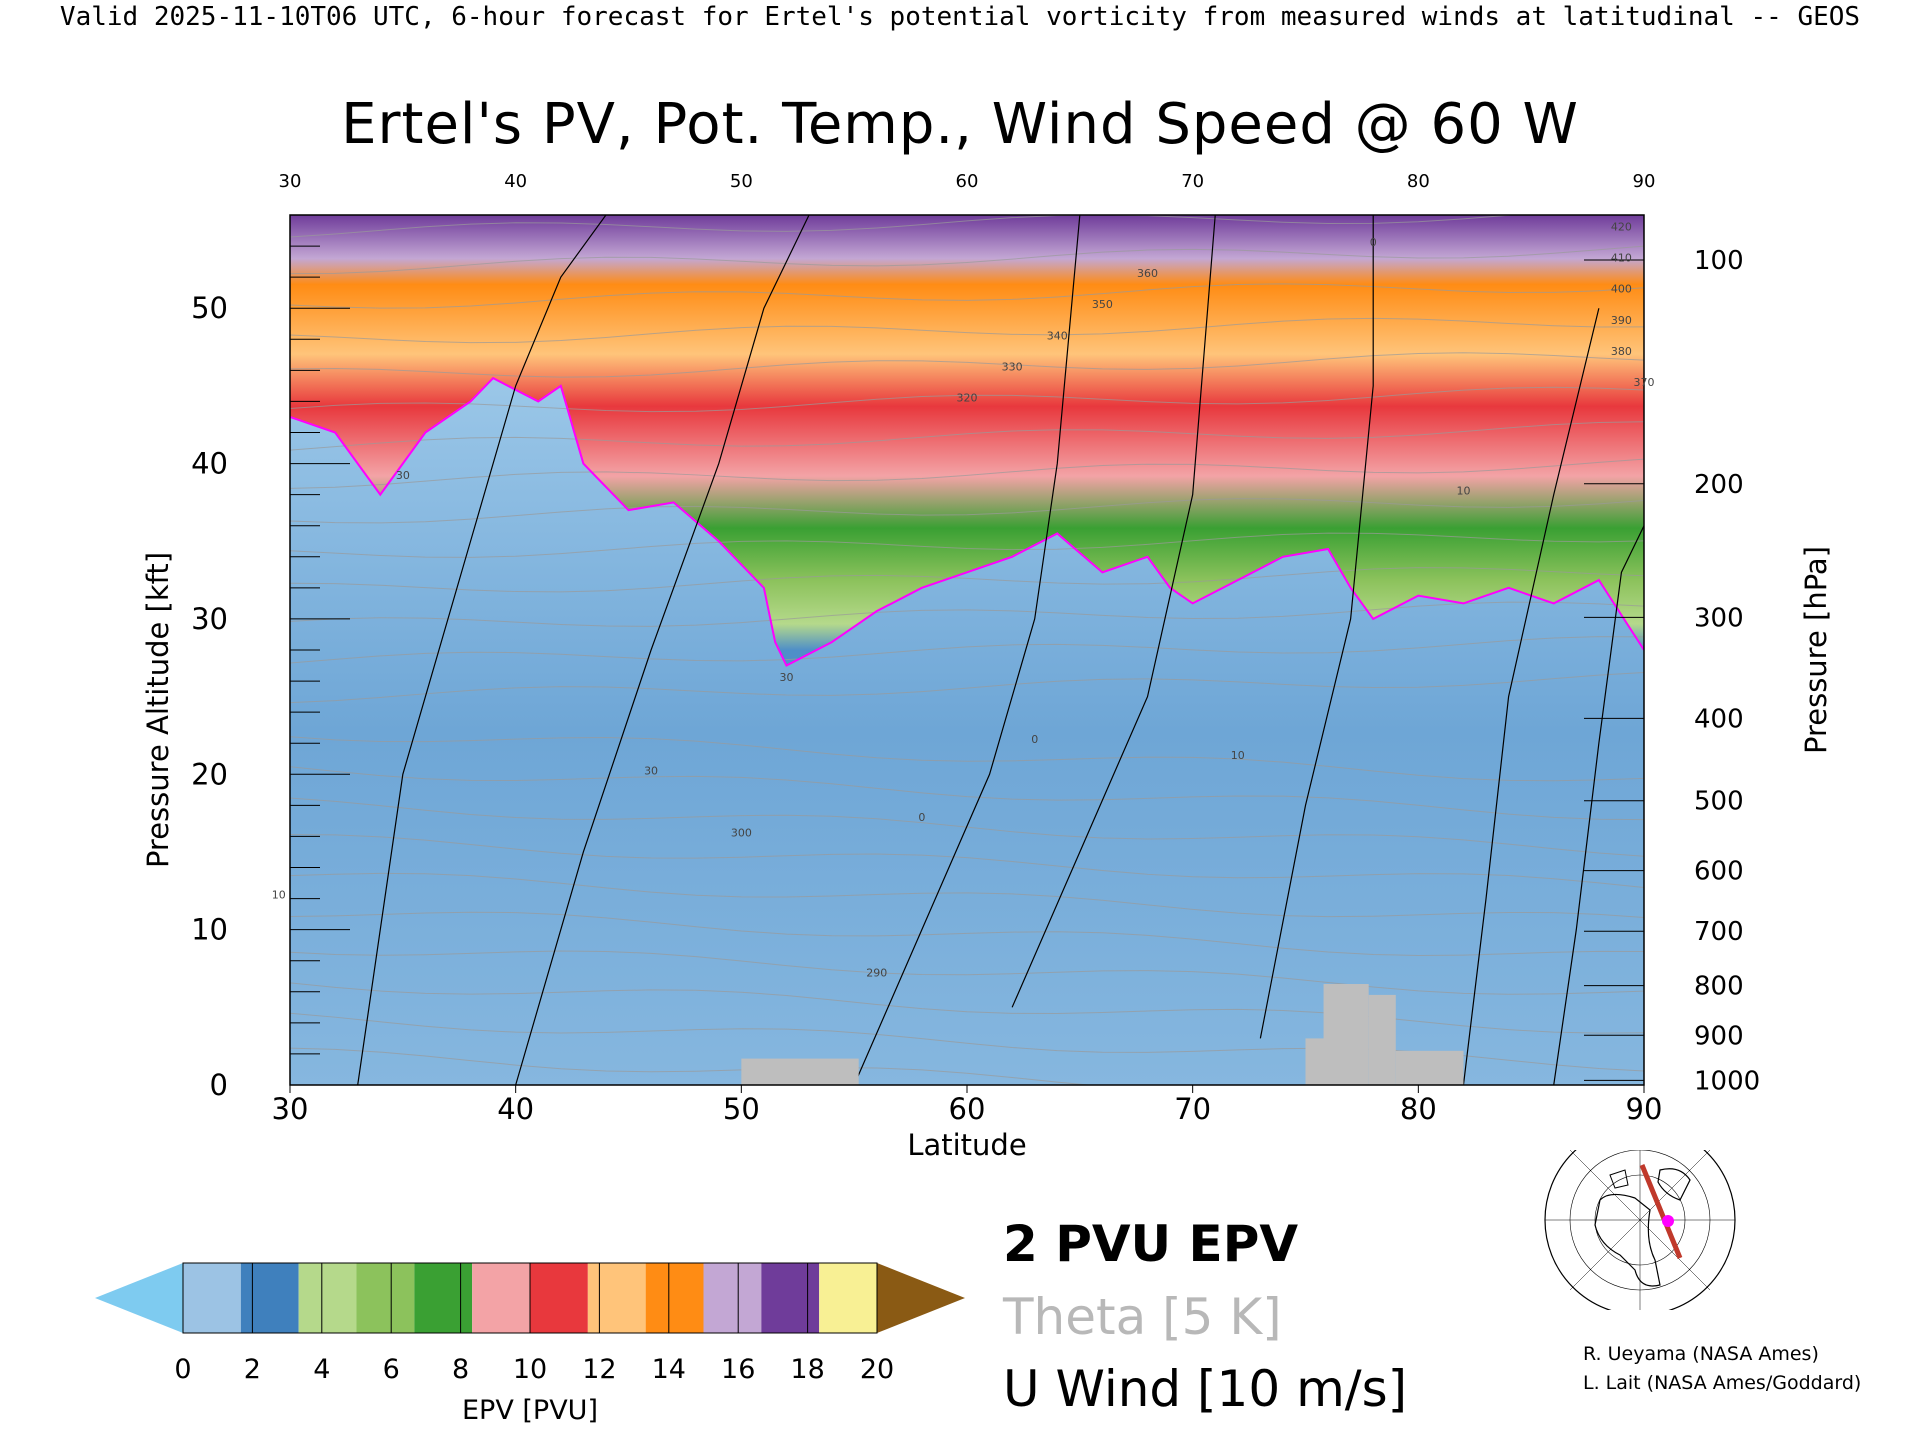  What do you see at coordinates (252, 1369) in the screenshot?
I see `colorbar-tick-label: 2` at bounding box center [252, 1369].